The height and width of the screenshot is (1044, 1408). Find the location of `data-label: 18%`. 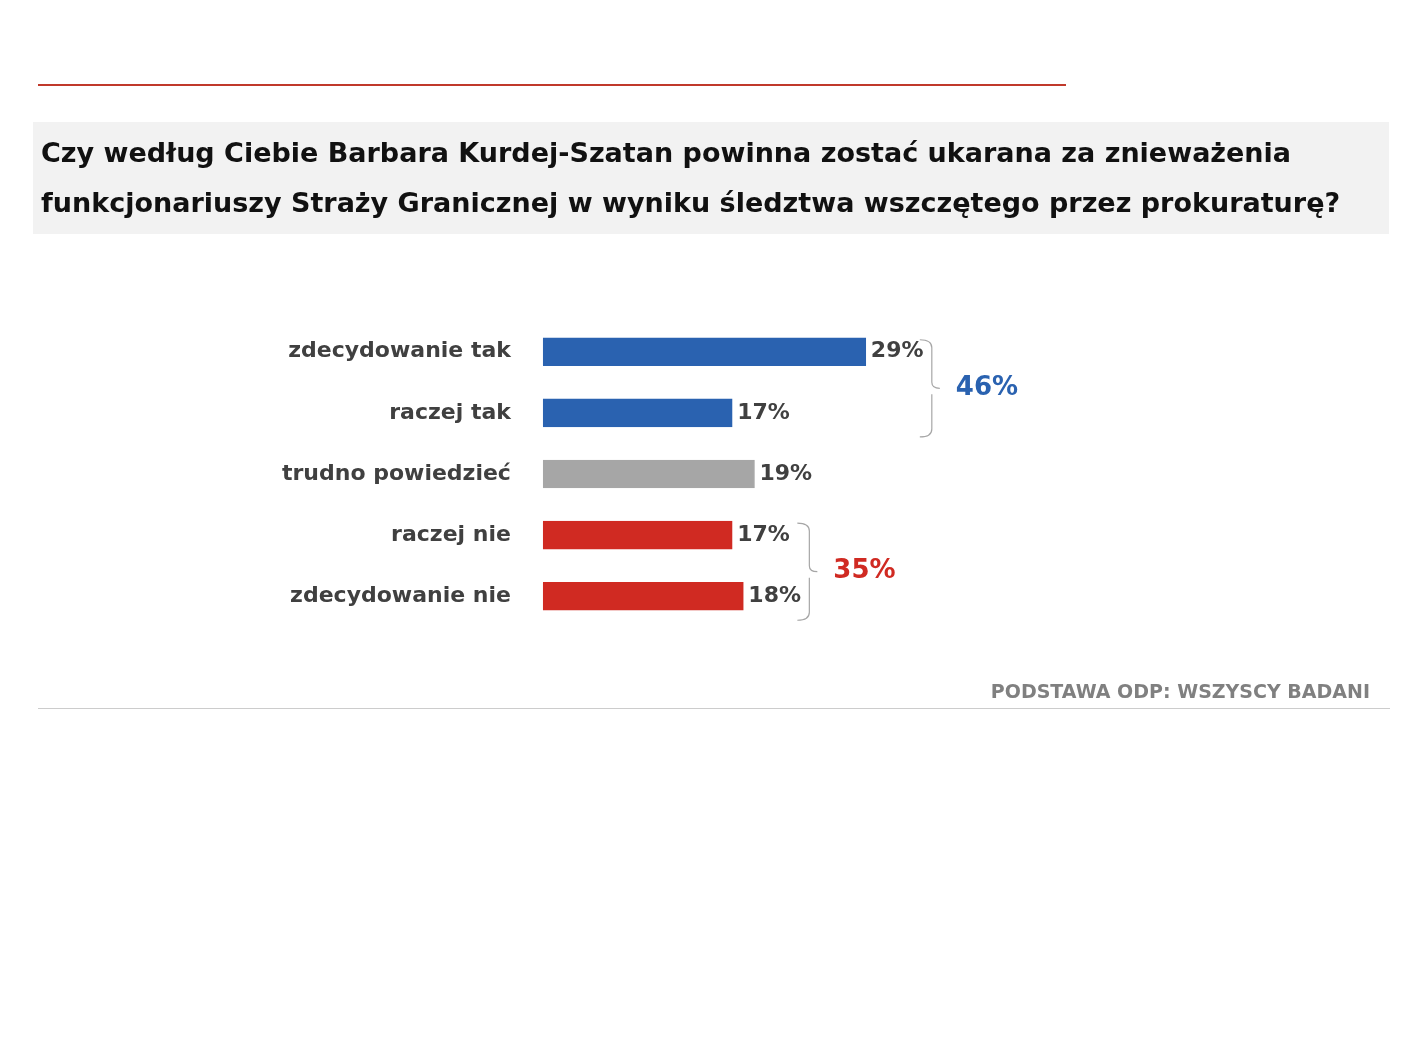

data-label: 18% is located at coordinates (775, 594).